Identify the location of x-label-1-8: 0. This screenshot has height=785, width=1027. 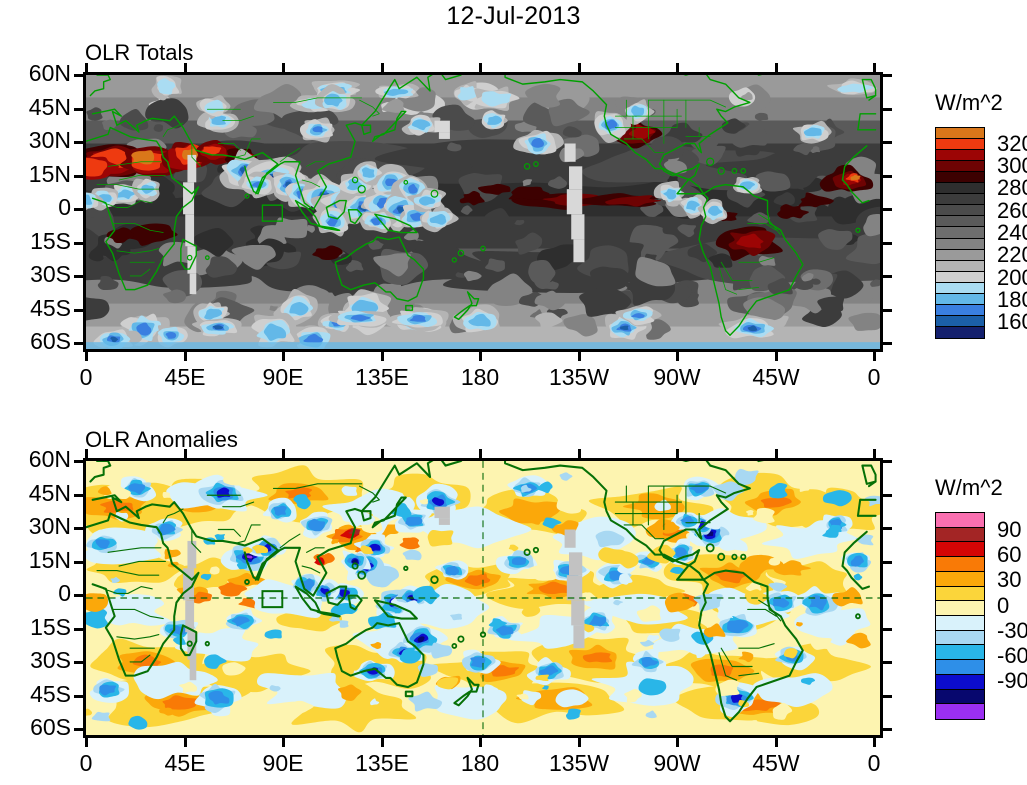
(874, 763).